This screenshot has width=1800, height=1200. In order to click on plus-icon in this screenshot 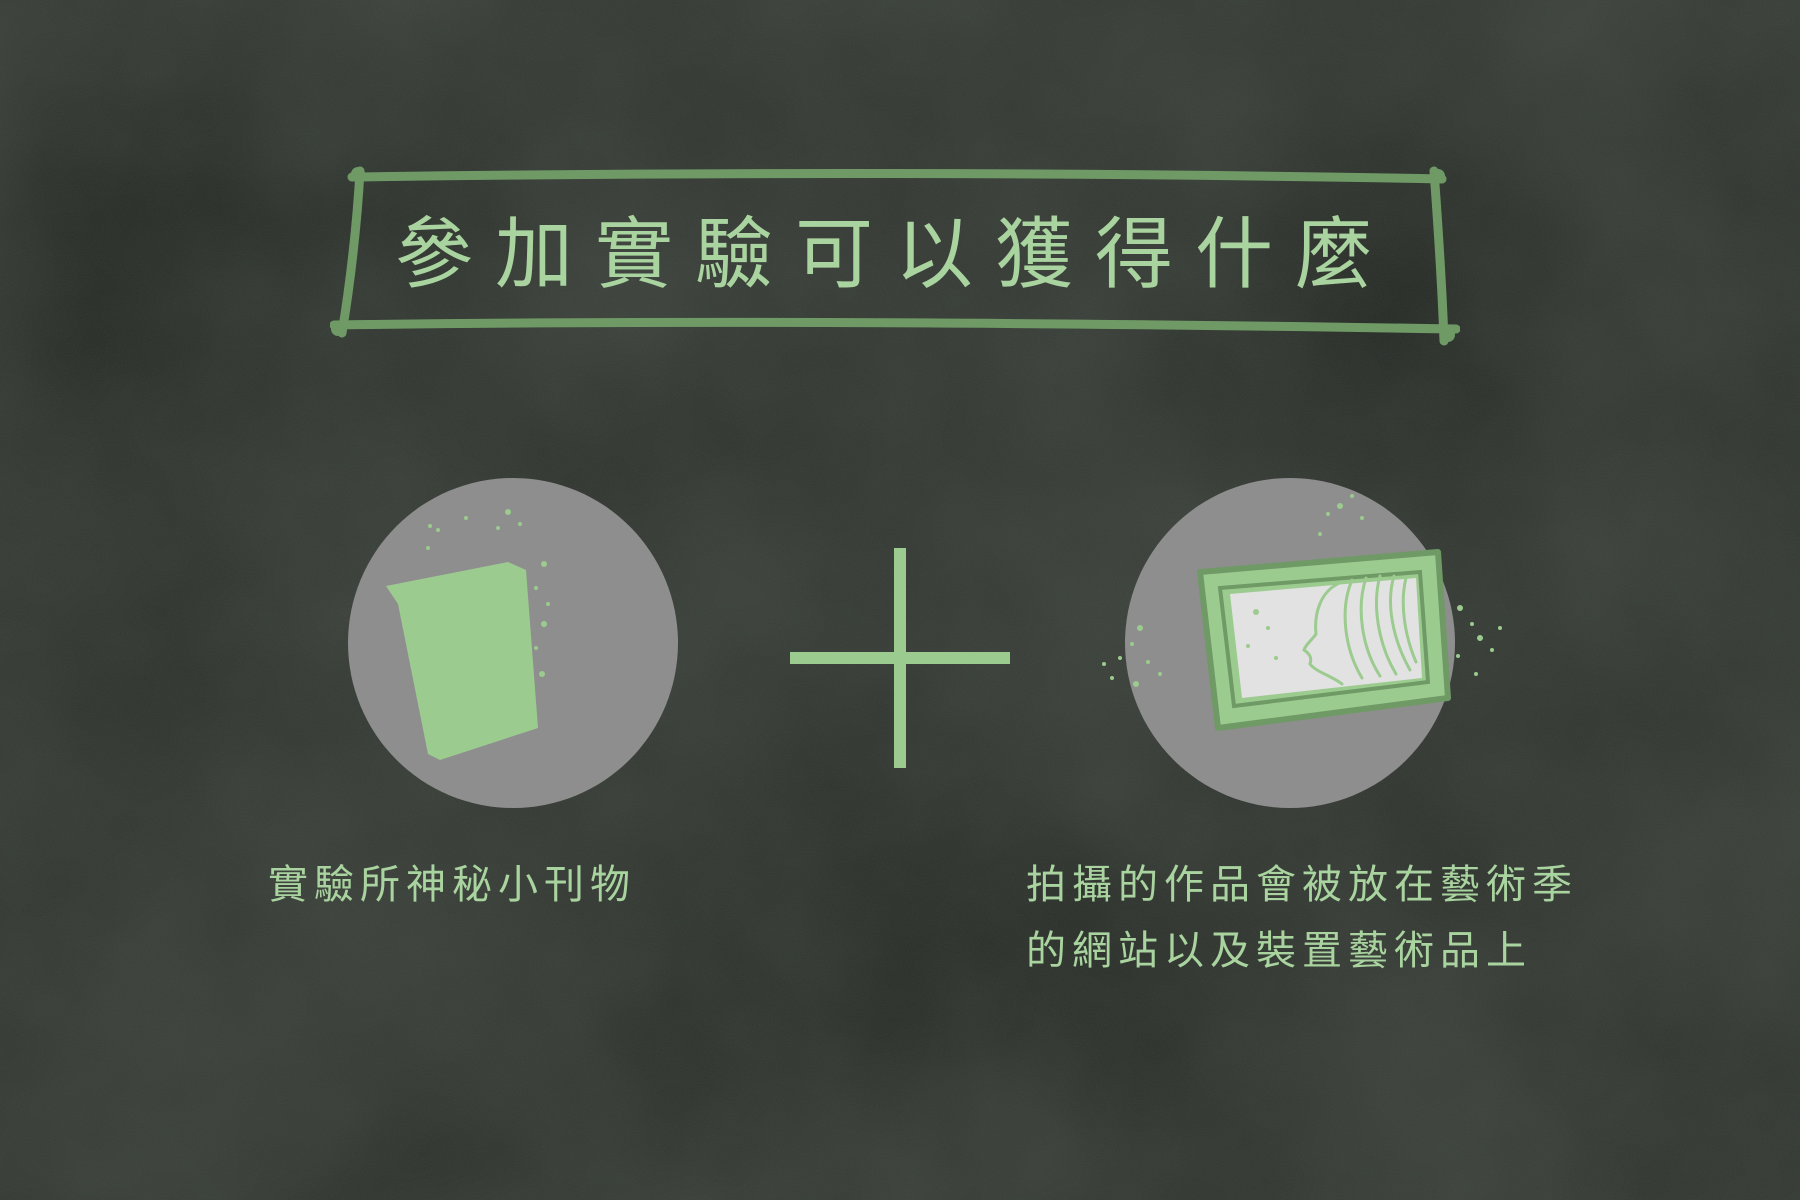, I will do `click(900, 658)`.